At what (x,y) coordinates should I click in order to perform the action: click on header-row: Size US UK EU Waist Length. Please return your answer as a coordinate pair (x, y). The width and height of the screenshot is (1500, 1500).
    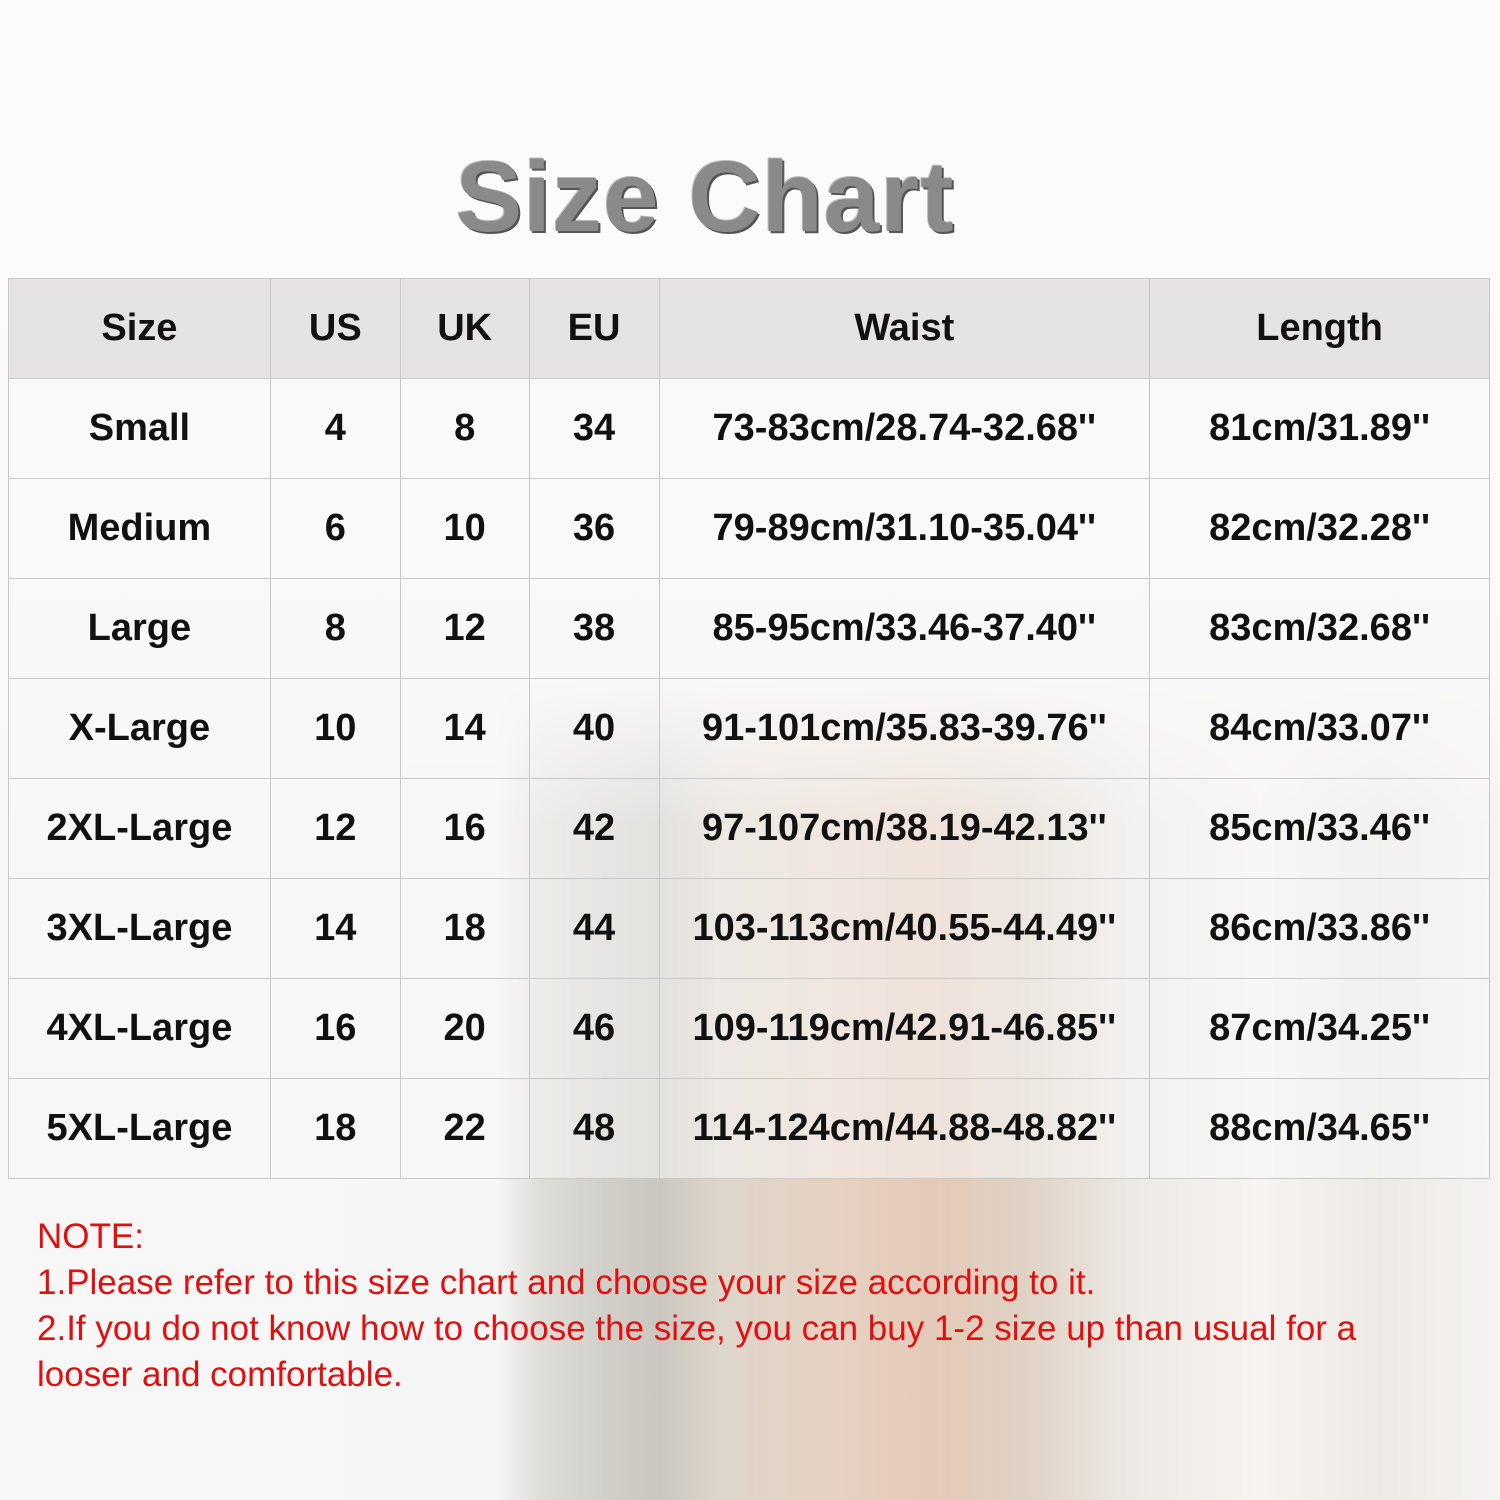
    Looking at the image, I should click on (749, 328).